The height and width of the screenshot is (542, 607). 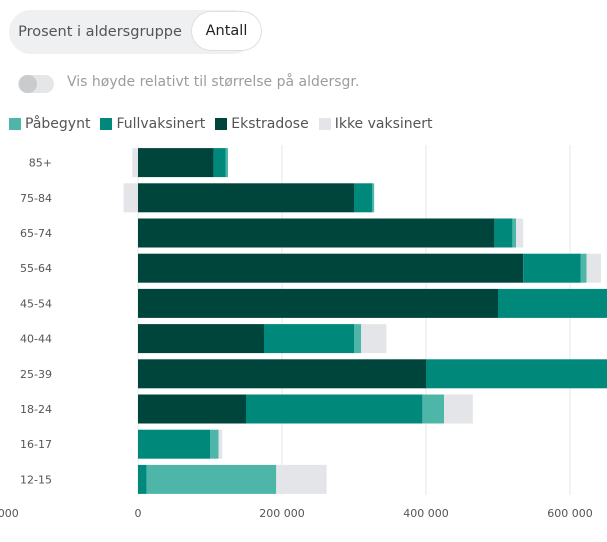 What do you see at coordinates (36, 233) in the screenshot?
I see `y-tick-label: 65-74` at bounding box center [36, 233].